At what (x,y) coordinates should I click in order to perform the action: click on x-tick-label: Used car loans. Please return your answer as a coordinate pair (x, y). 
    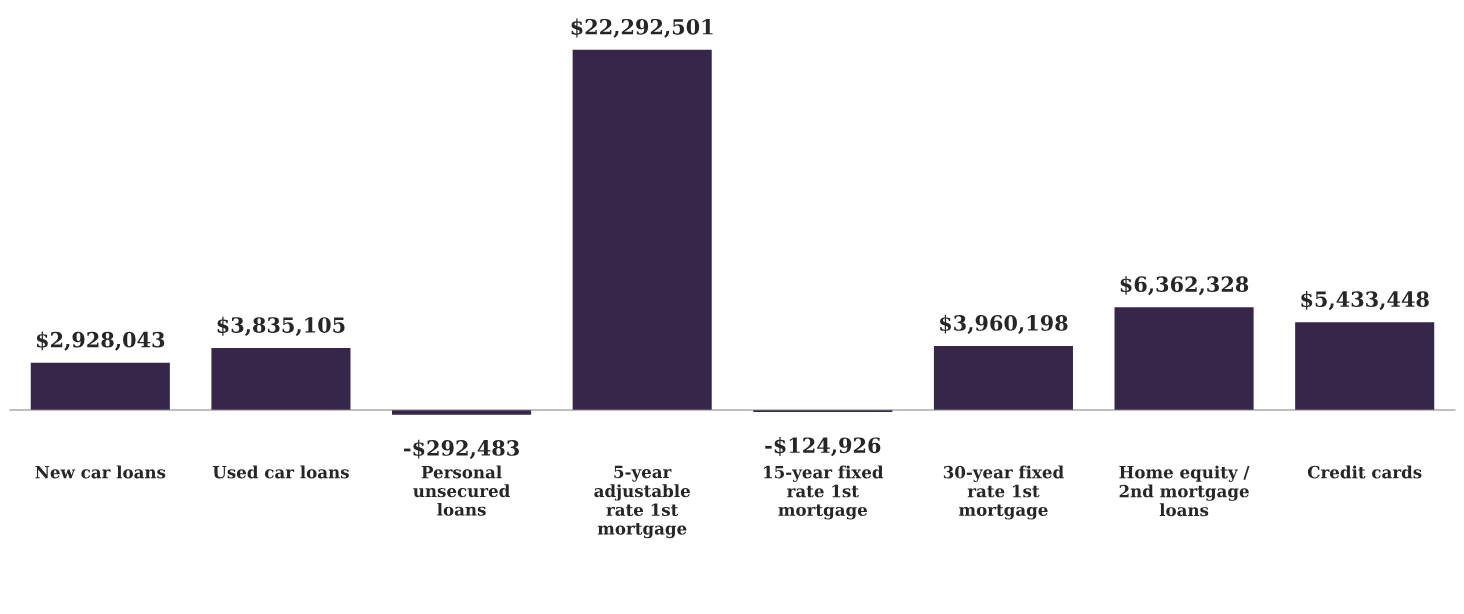
    Looking at the image, I should click on (280, 472).